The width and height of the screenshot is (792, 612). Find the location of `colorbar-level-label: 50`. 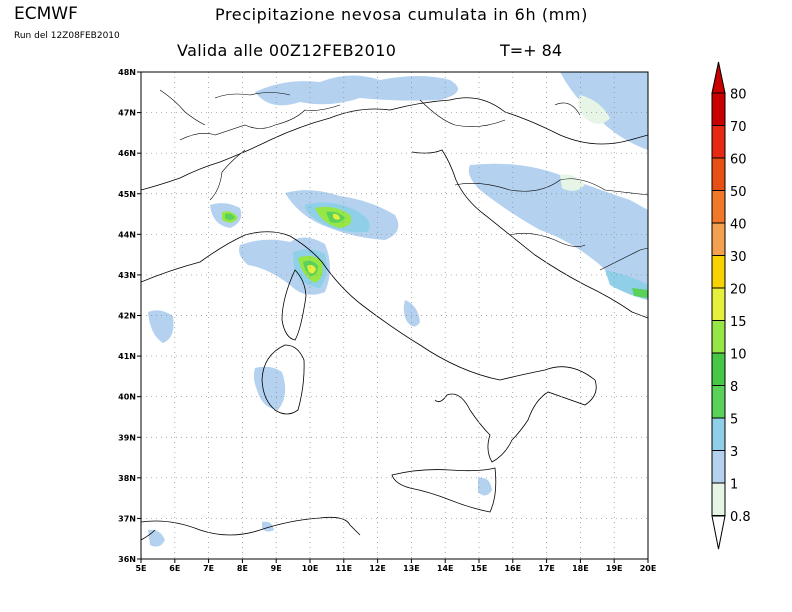

colorbar-level-label: 50 is located at coordinates (738, 192).